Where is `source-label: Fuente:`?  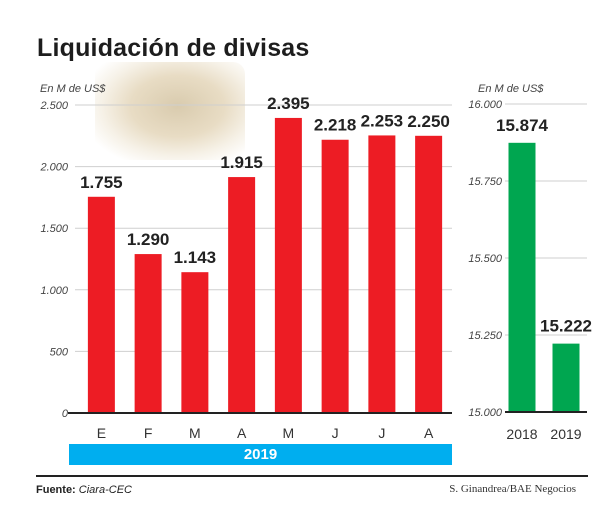
source-label: Fuente: is located at coordinates (56, 490).